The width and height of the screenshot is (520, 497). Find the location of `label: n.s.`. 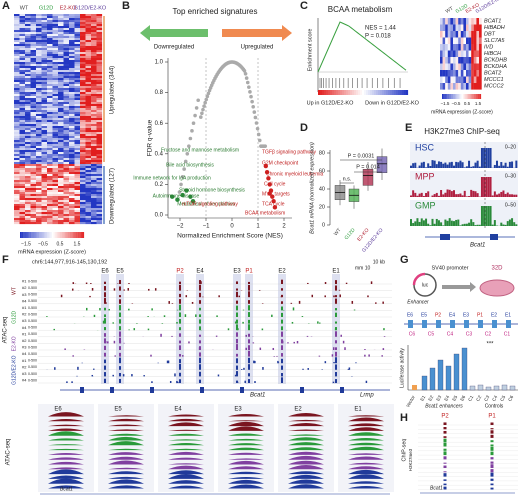

label: n.s. is located at coordinates (347, 179).